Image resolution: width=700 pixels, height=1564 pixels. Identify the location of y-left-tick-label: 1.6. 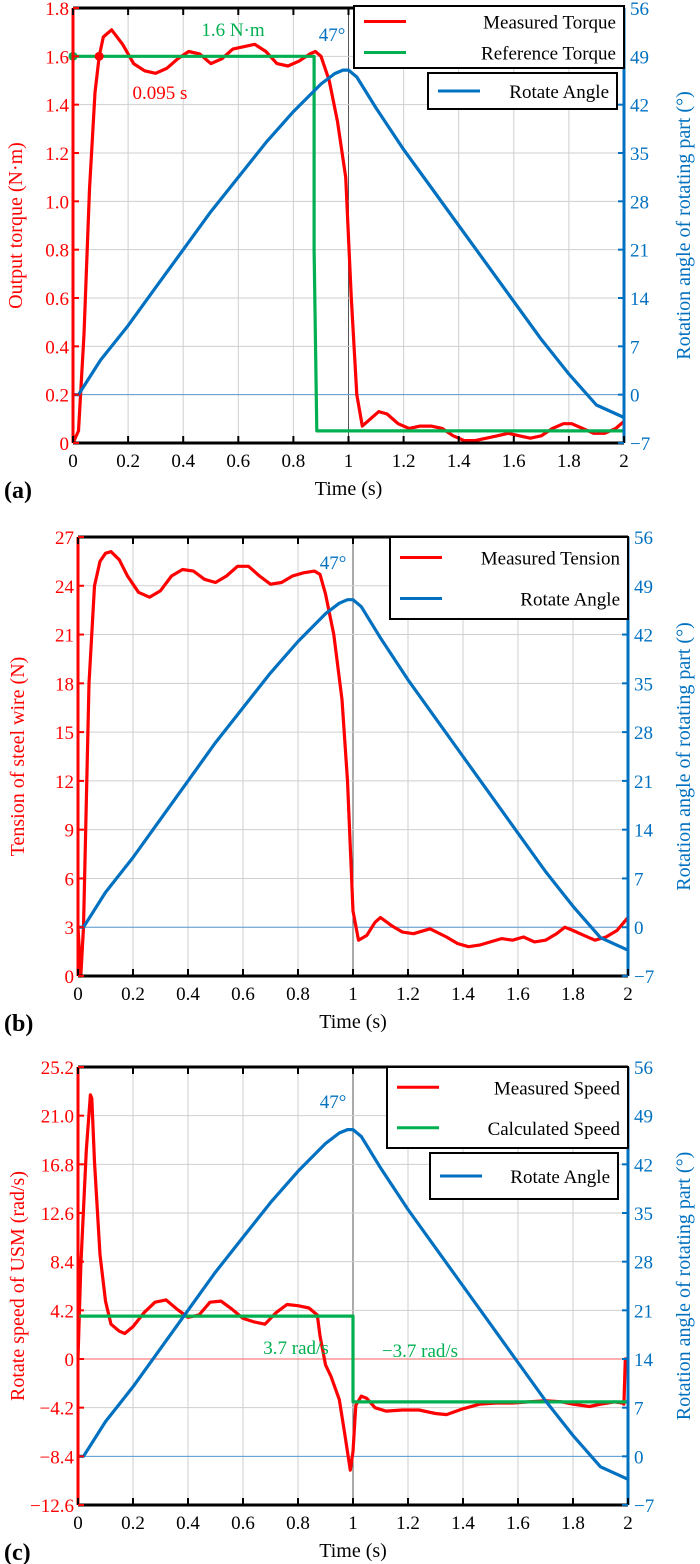
(57, 57).